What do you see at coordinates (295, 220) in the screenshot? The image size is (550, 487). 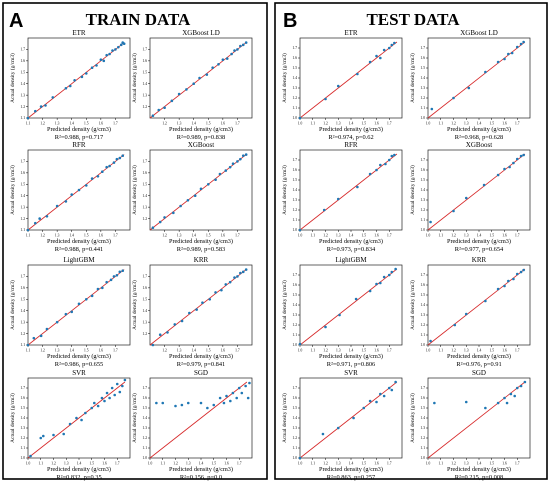 I see `y-tick-label: 1.1` at bounding box center [295, 220].